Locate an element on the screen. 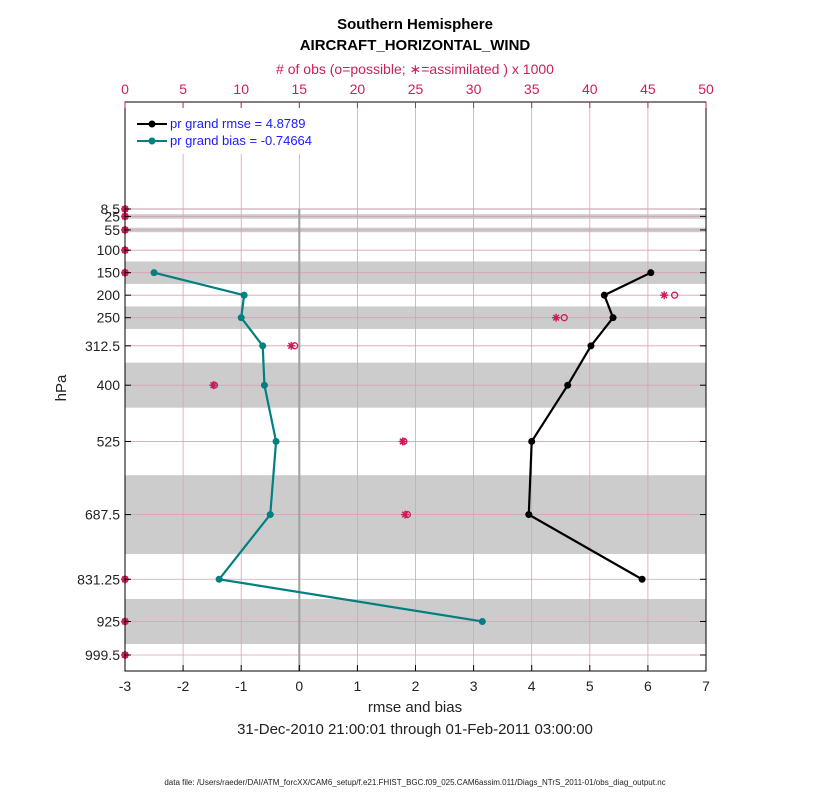 This screenshot has height=800, width=830. y-tick-label: 100 is located at coordinates (109, 250).